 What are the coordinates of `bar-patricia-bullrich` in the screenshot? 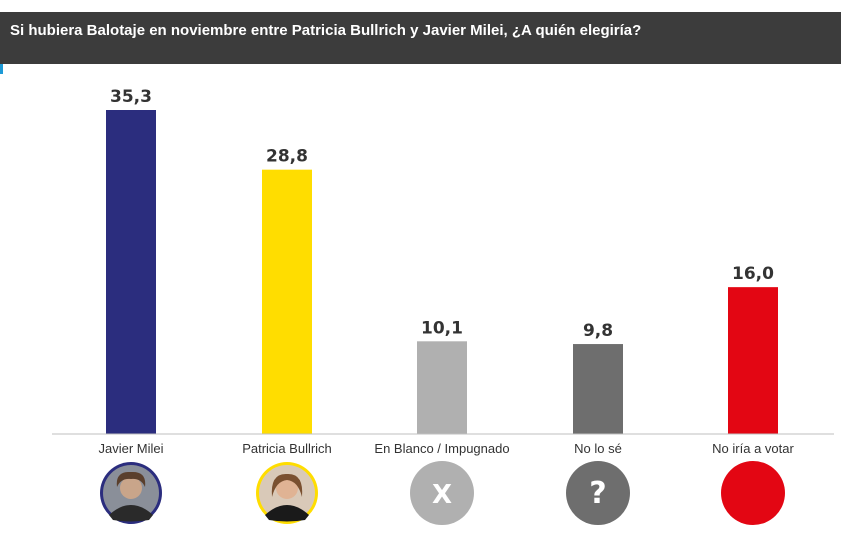 It's located at (287, 302).